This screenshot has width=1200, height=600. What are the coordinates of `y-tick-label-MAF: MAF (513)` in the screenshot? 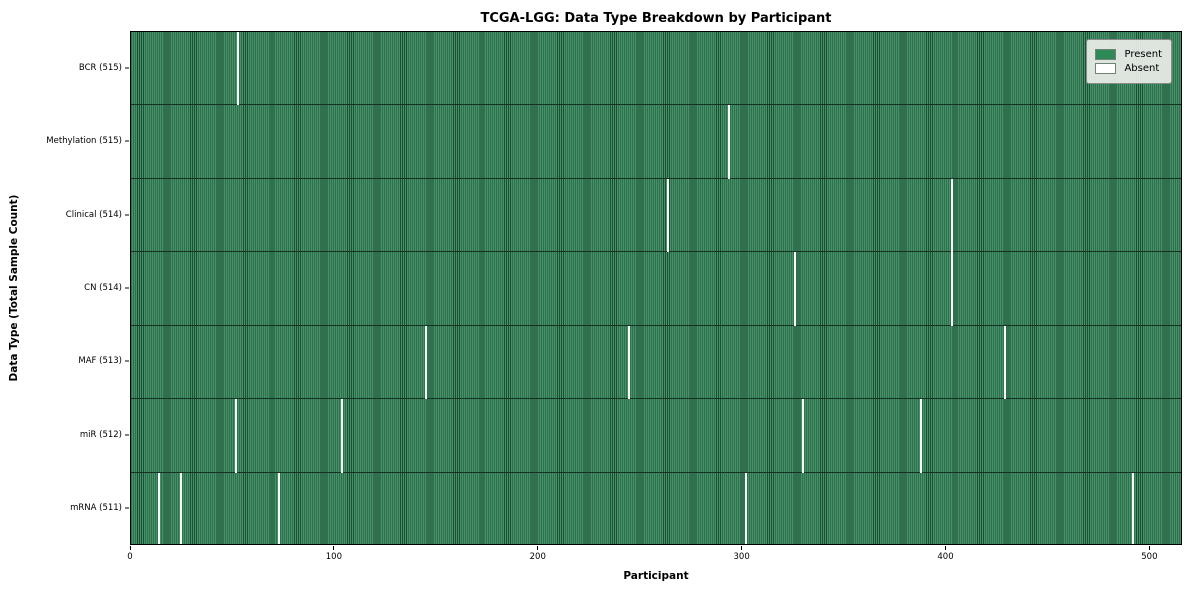 It's located at (100, 361).